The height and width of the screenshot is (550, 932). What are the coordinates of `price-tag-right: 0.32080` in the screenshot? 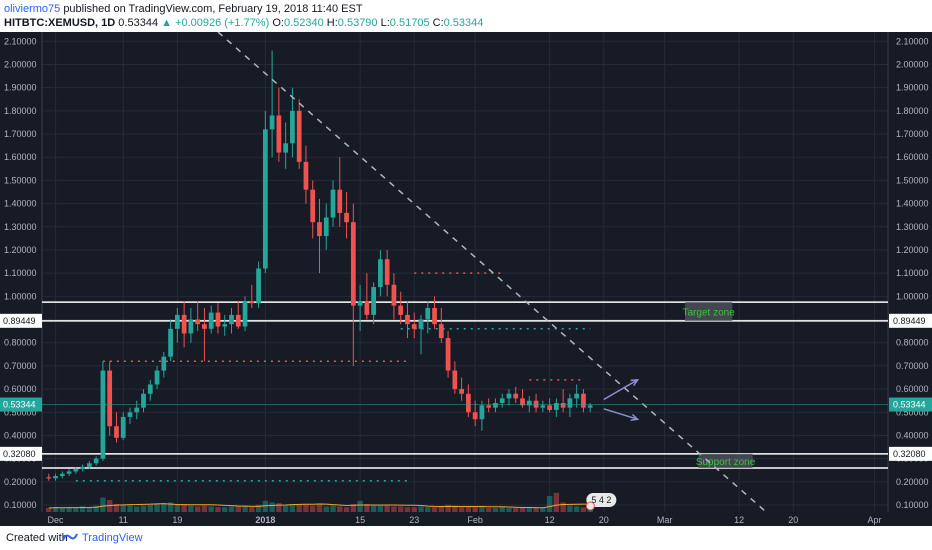 It's located at (909, 454).